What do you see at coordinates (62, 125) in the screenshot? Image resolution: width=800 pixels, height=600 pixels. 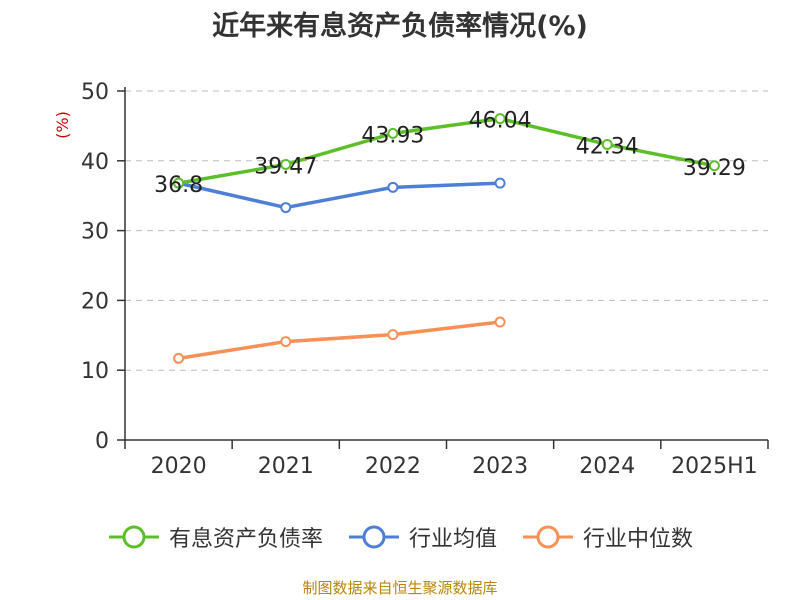 I see `y-axis-unit-label: (%)` at bounding box center [62, 125].